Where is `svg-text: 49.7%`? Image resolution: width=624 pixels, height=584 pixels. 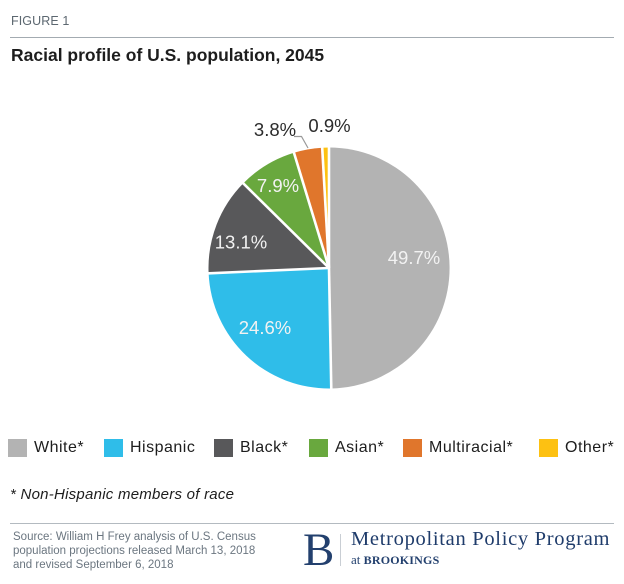
svg-text: 49.7% is located at coordinates (414, 257).